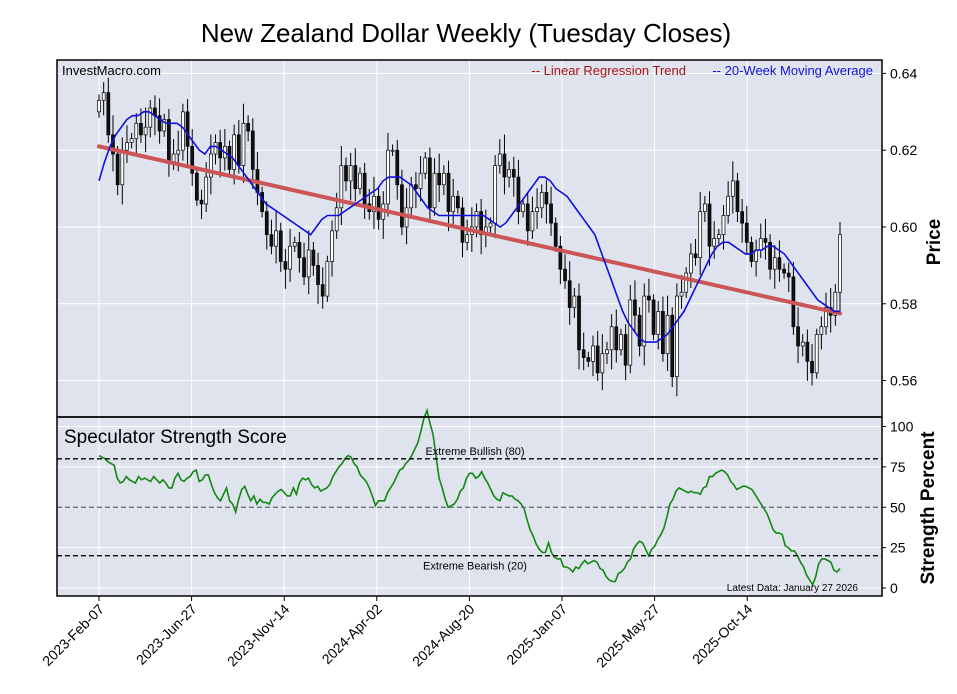 This screenshot has width=957, height=694. What do you see at coordinates (793, 588) in the screenshot?
I see `latest-data-label: Latest Data: January 27 2026` at bounding box center [793, 588].